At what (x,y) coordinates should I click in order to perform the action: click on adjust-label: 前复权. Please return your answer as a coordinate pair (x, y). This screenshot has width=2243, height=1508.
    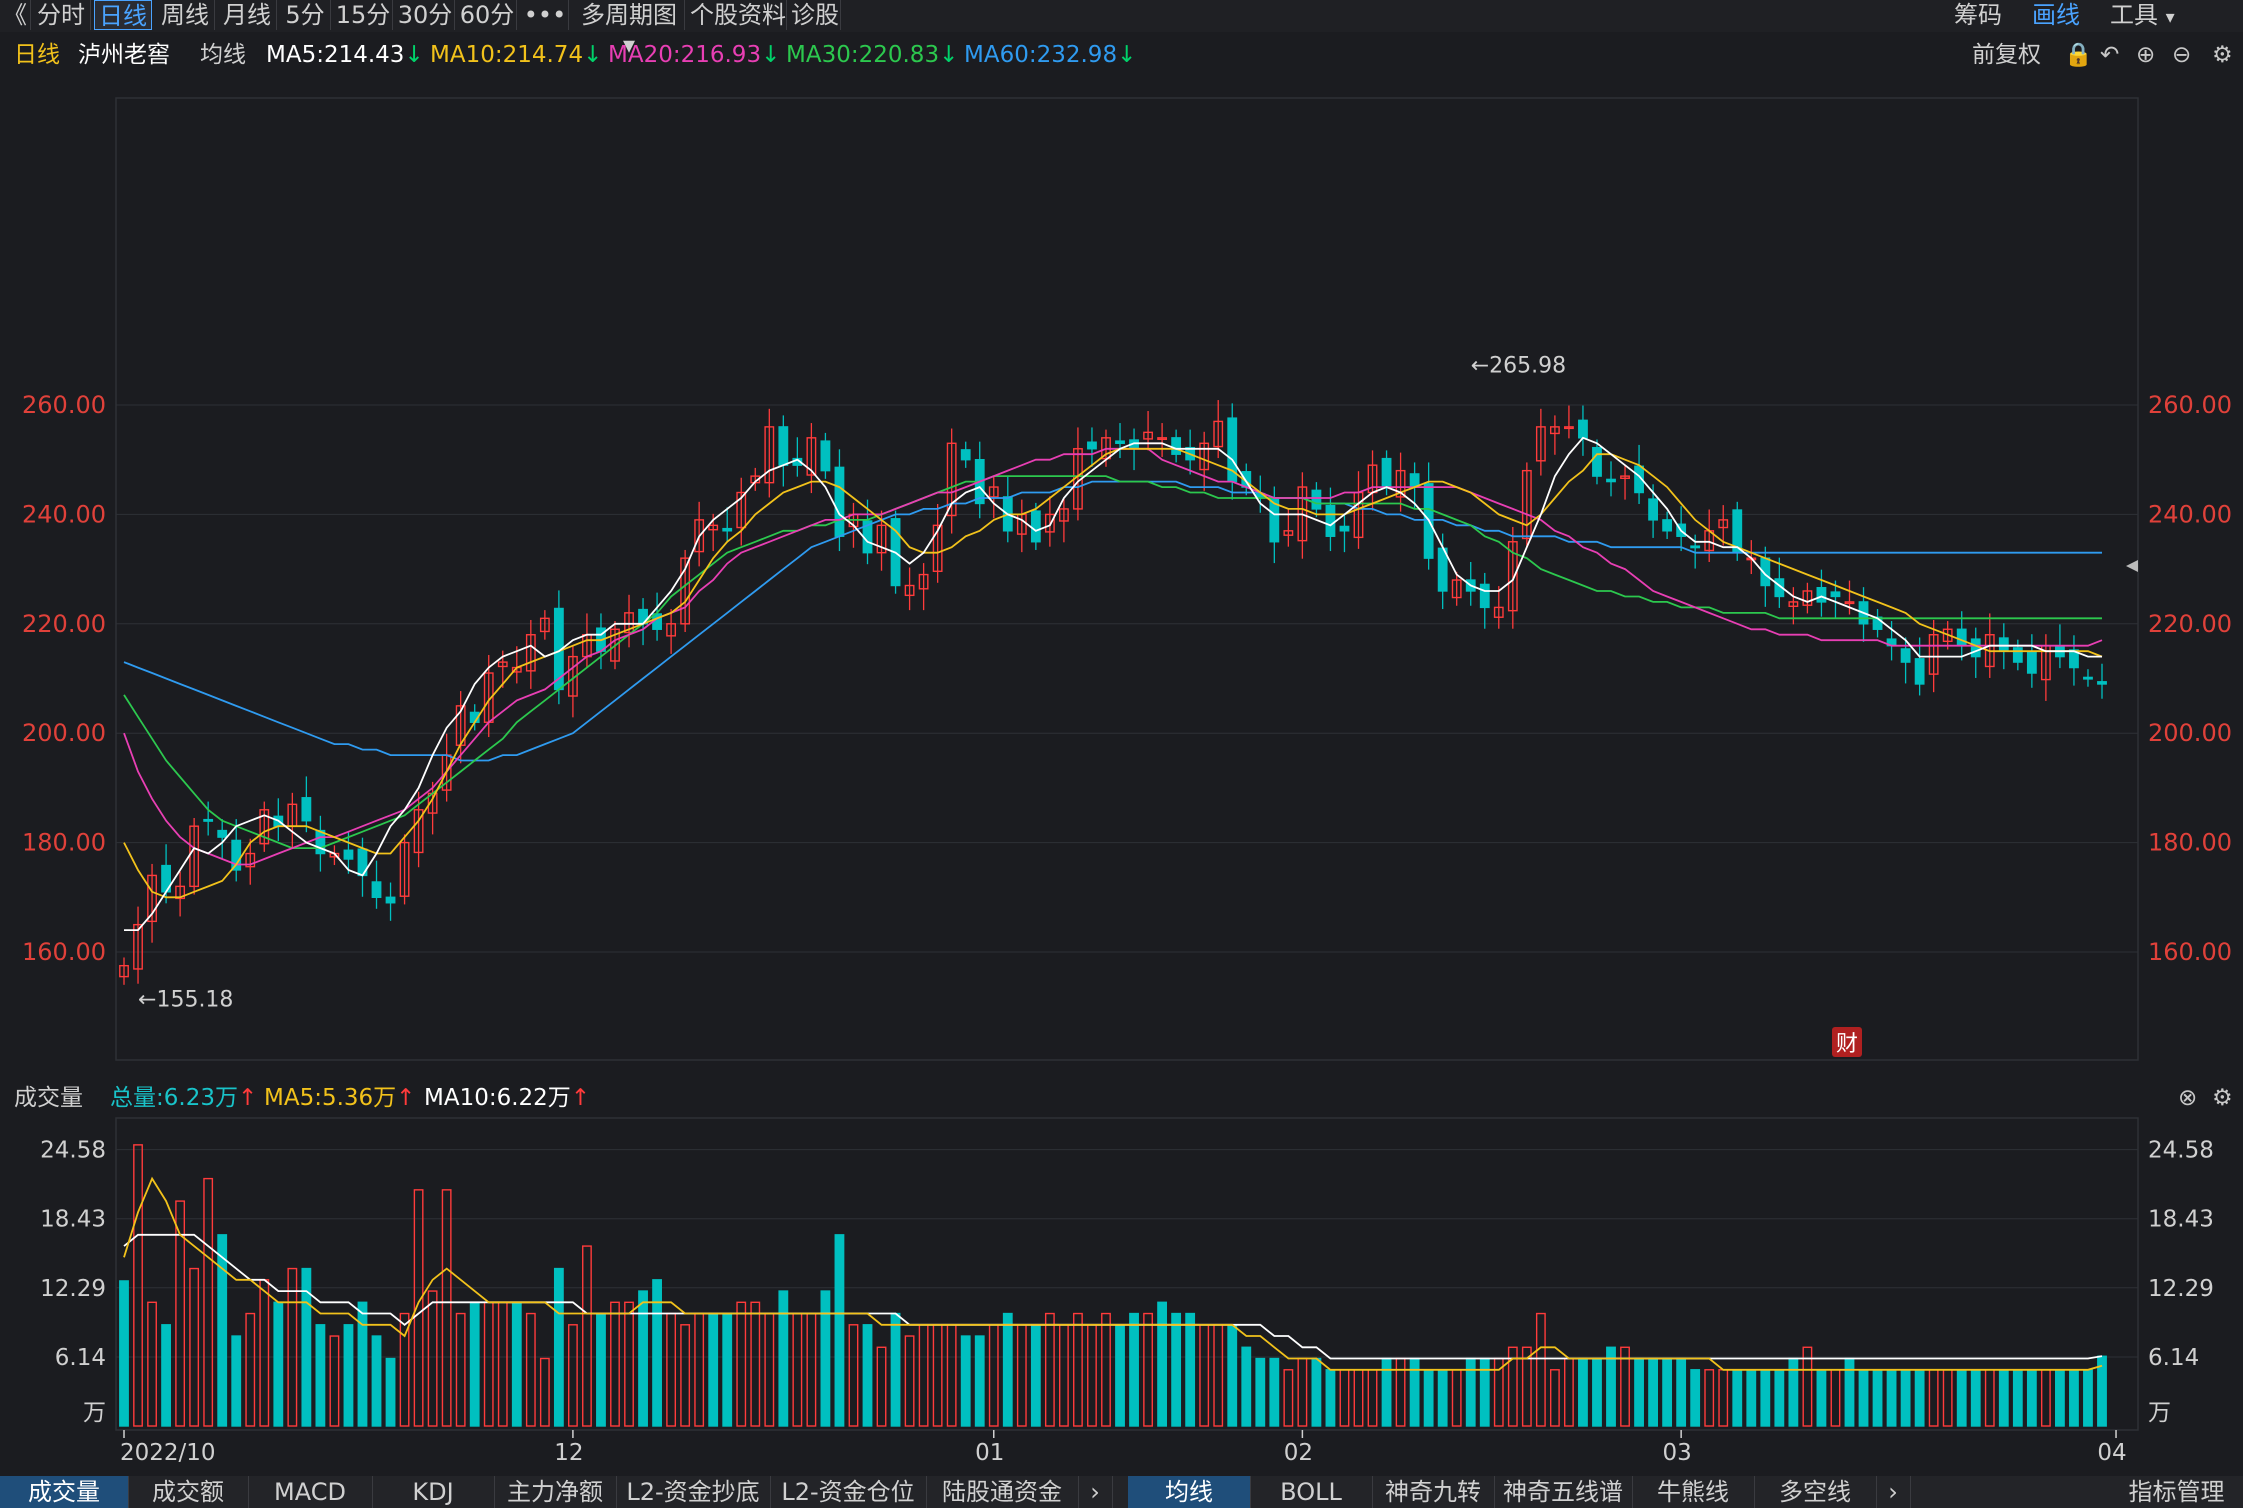
    Looking at the image, I should click on (2006, 55).